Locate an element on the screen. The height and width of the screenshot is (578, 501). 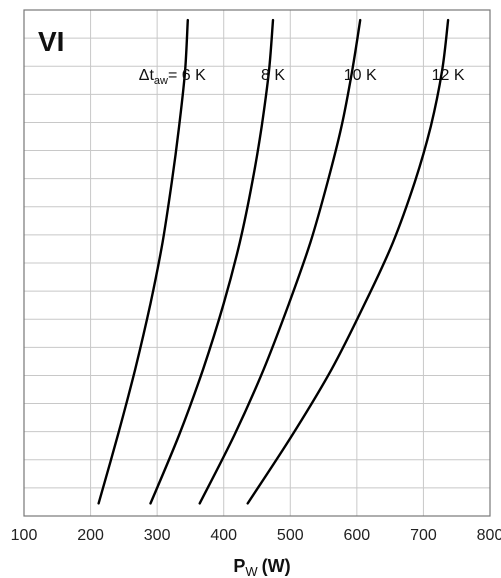
panel-label: VI is located at coordinates (51, 41).